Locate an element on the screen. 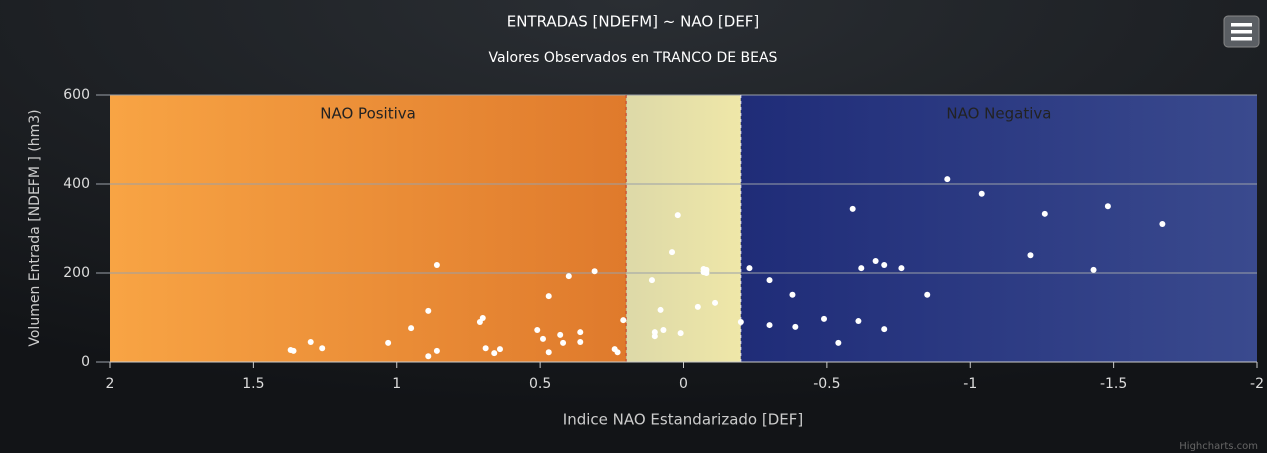 The width and height of the screenshot is (1267, 453). x-axis-title: Indice NAO Estandarizado [DEF] is located at coordinates (683, 420).